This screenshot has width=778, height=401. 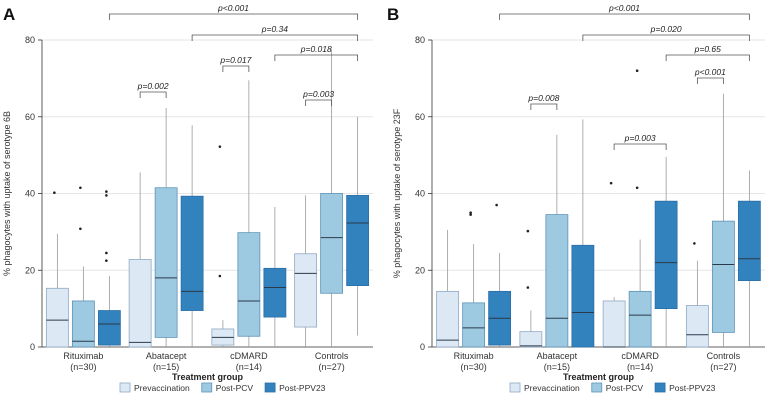 I want to click on p-value-label: p=0.008, so click(x=543, y=98).